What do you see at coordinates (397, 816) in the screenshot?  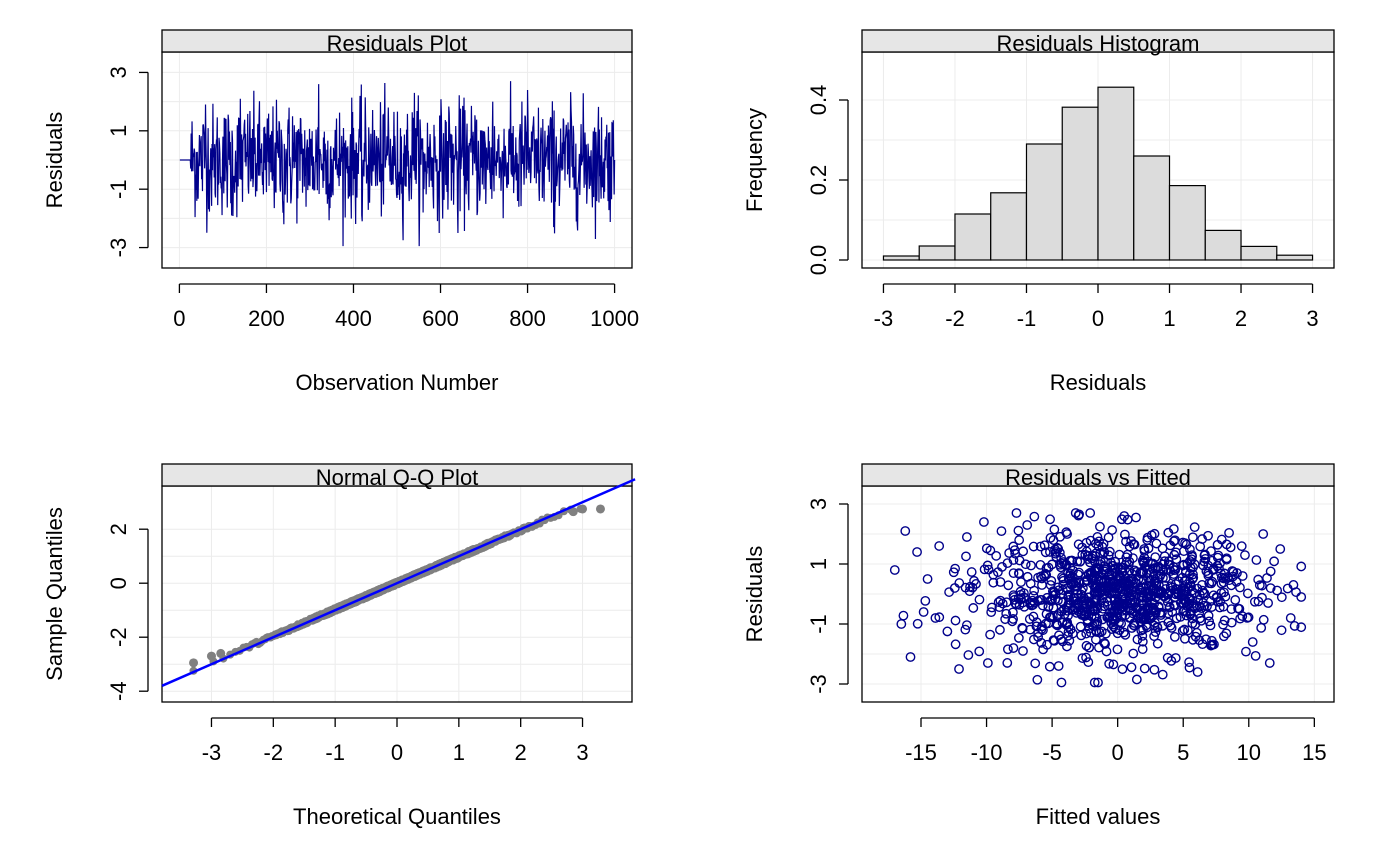 I see `x-axis-title: Theoretical Quantiles` at bounding box center [397, 816].